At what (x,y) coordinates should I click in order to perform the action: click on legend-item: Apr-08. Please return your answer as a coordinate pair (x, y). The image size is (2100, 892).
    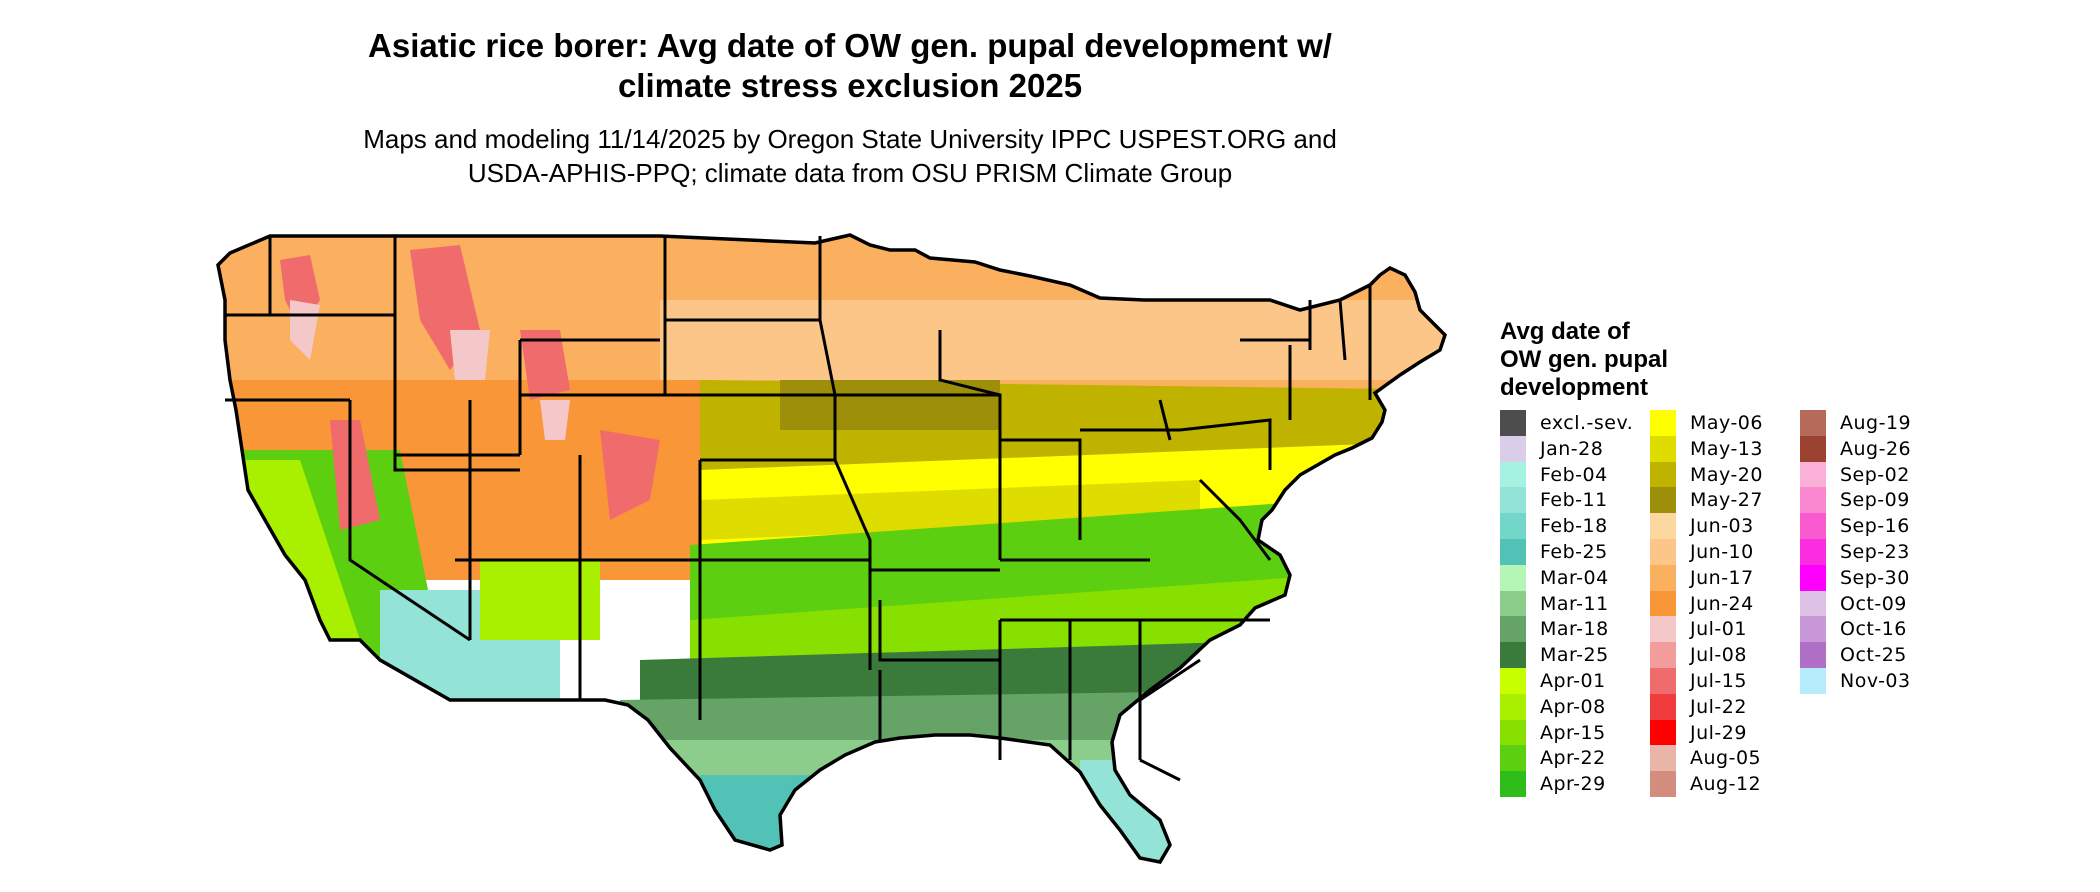
    Looking at the image, I should click on (1575, 706).